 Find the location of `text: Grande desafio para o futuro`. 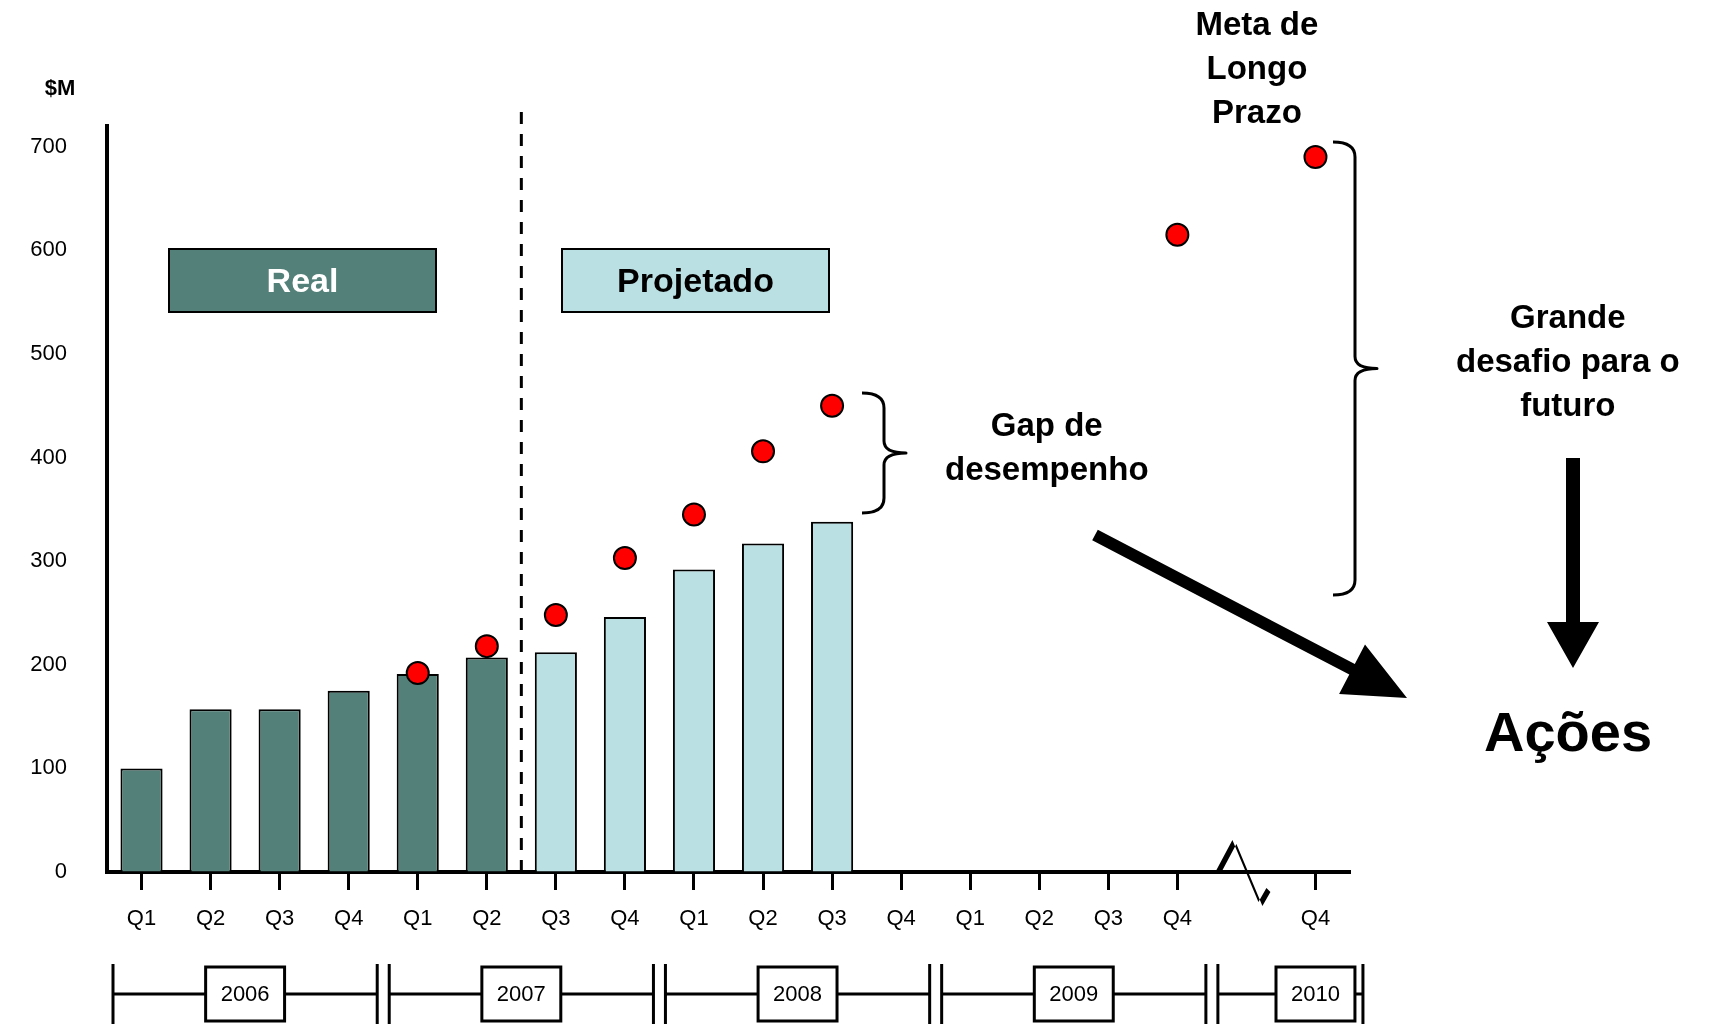

text: Grande desafio para o futuro is located at coordinates (1568, 361).